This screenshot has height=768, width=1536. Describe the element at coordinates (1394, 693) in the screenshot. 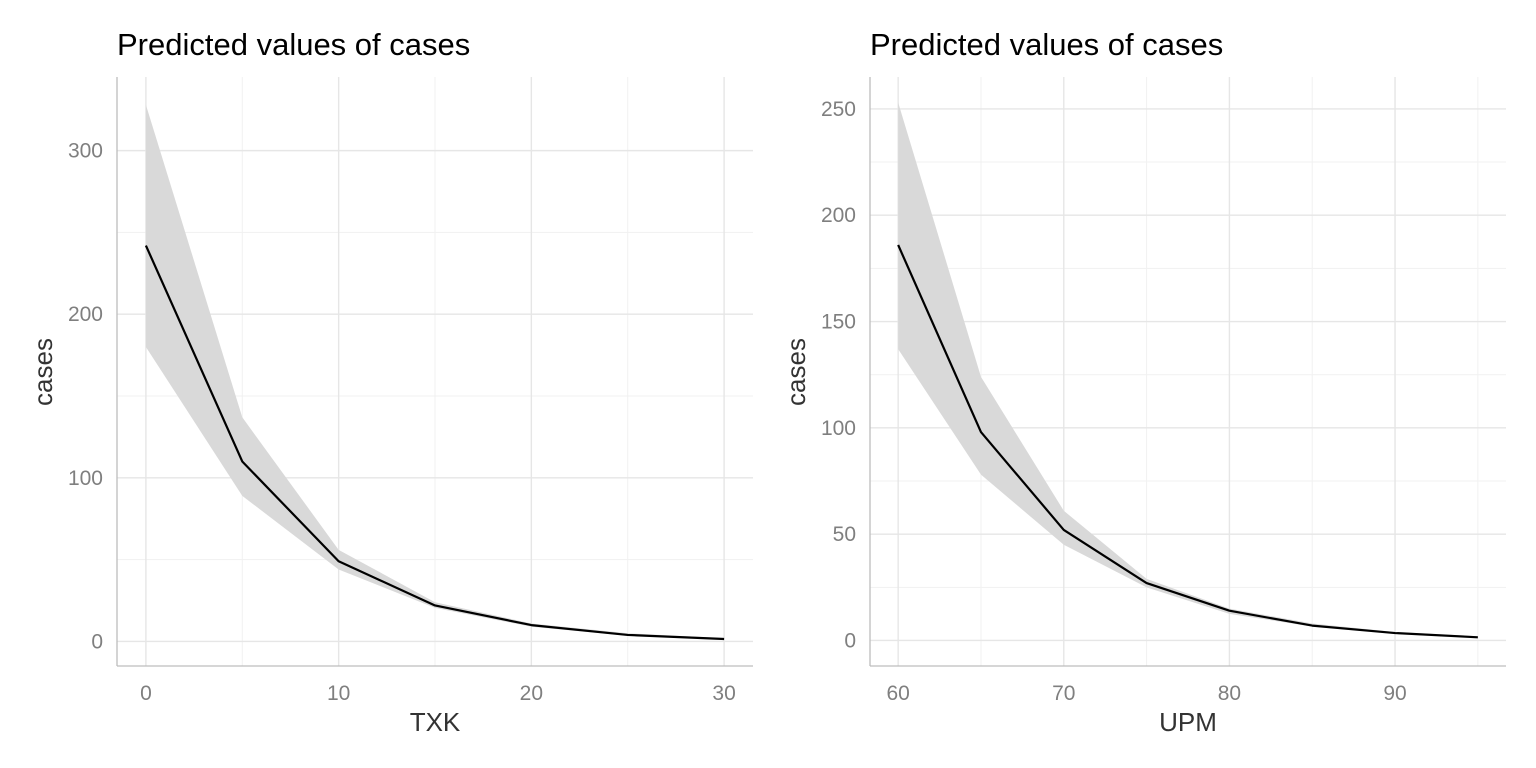

I see `x-tick-label: 90` at that location.